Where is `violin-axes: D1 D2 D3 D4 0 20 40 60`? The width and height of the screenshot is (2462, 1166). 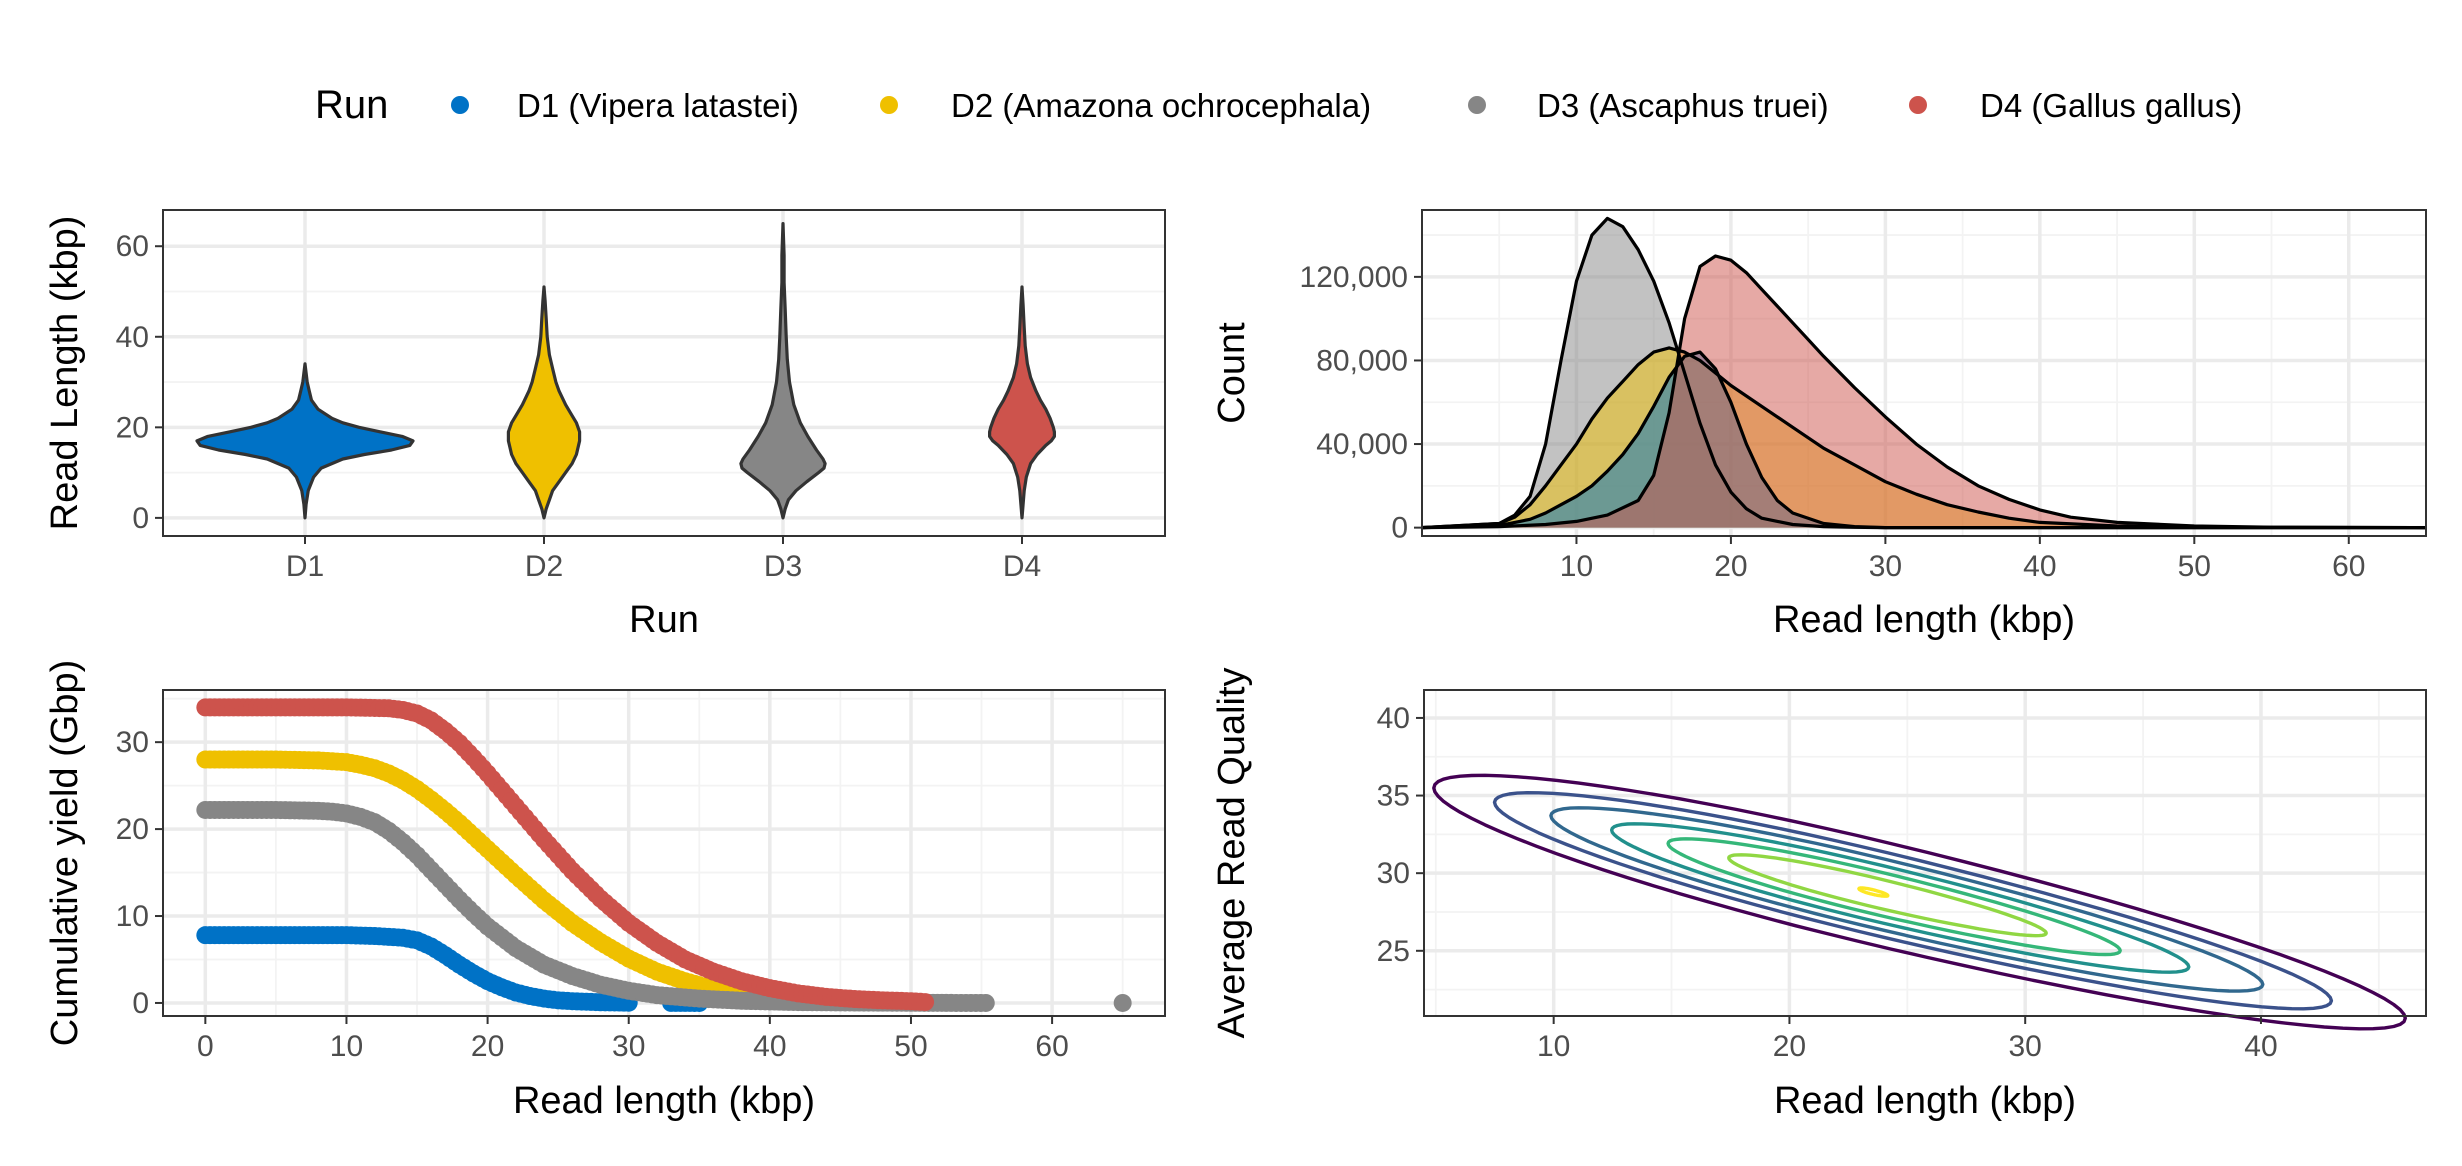 violin-axes: D1 D2 D3 D4 0 20 40 60 is located at coordinates (579, 406).